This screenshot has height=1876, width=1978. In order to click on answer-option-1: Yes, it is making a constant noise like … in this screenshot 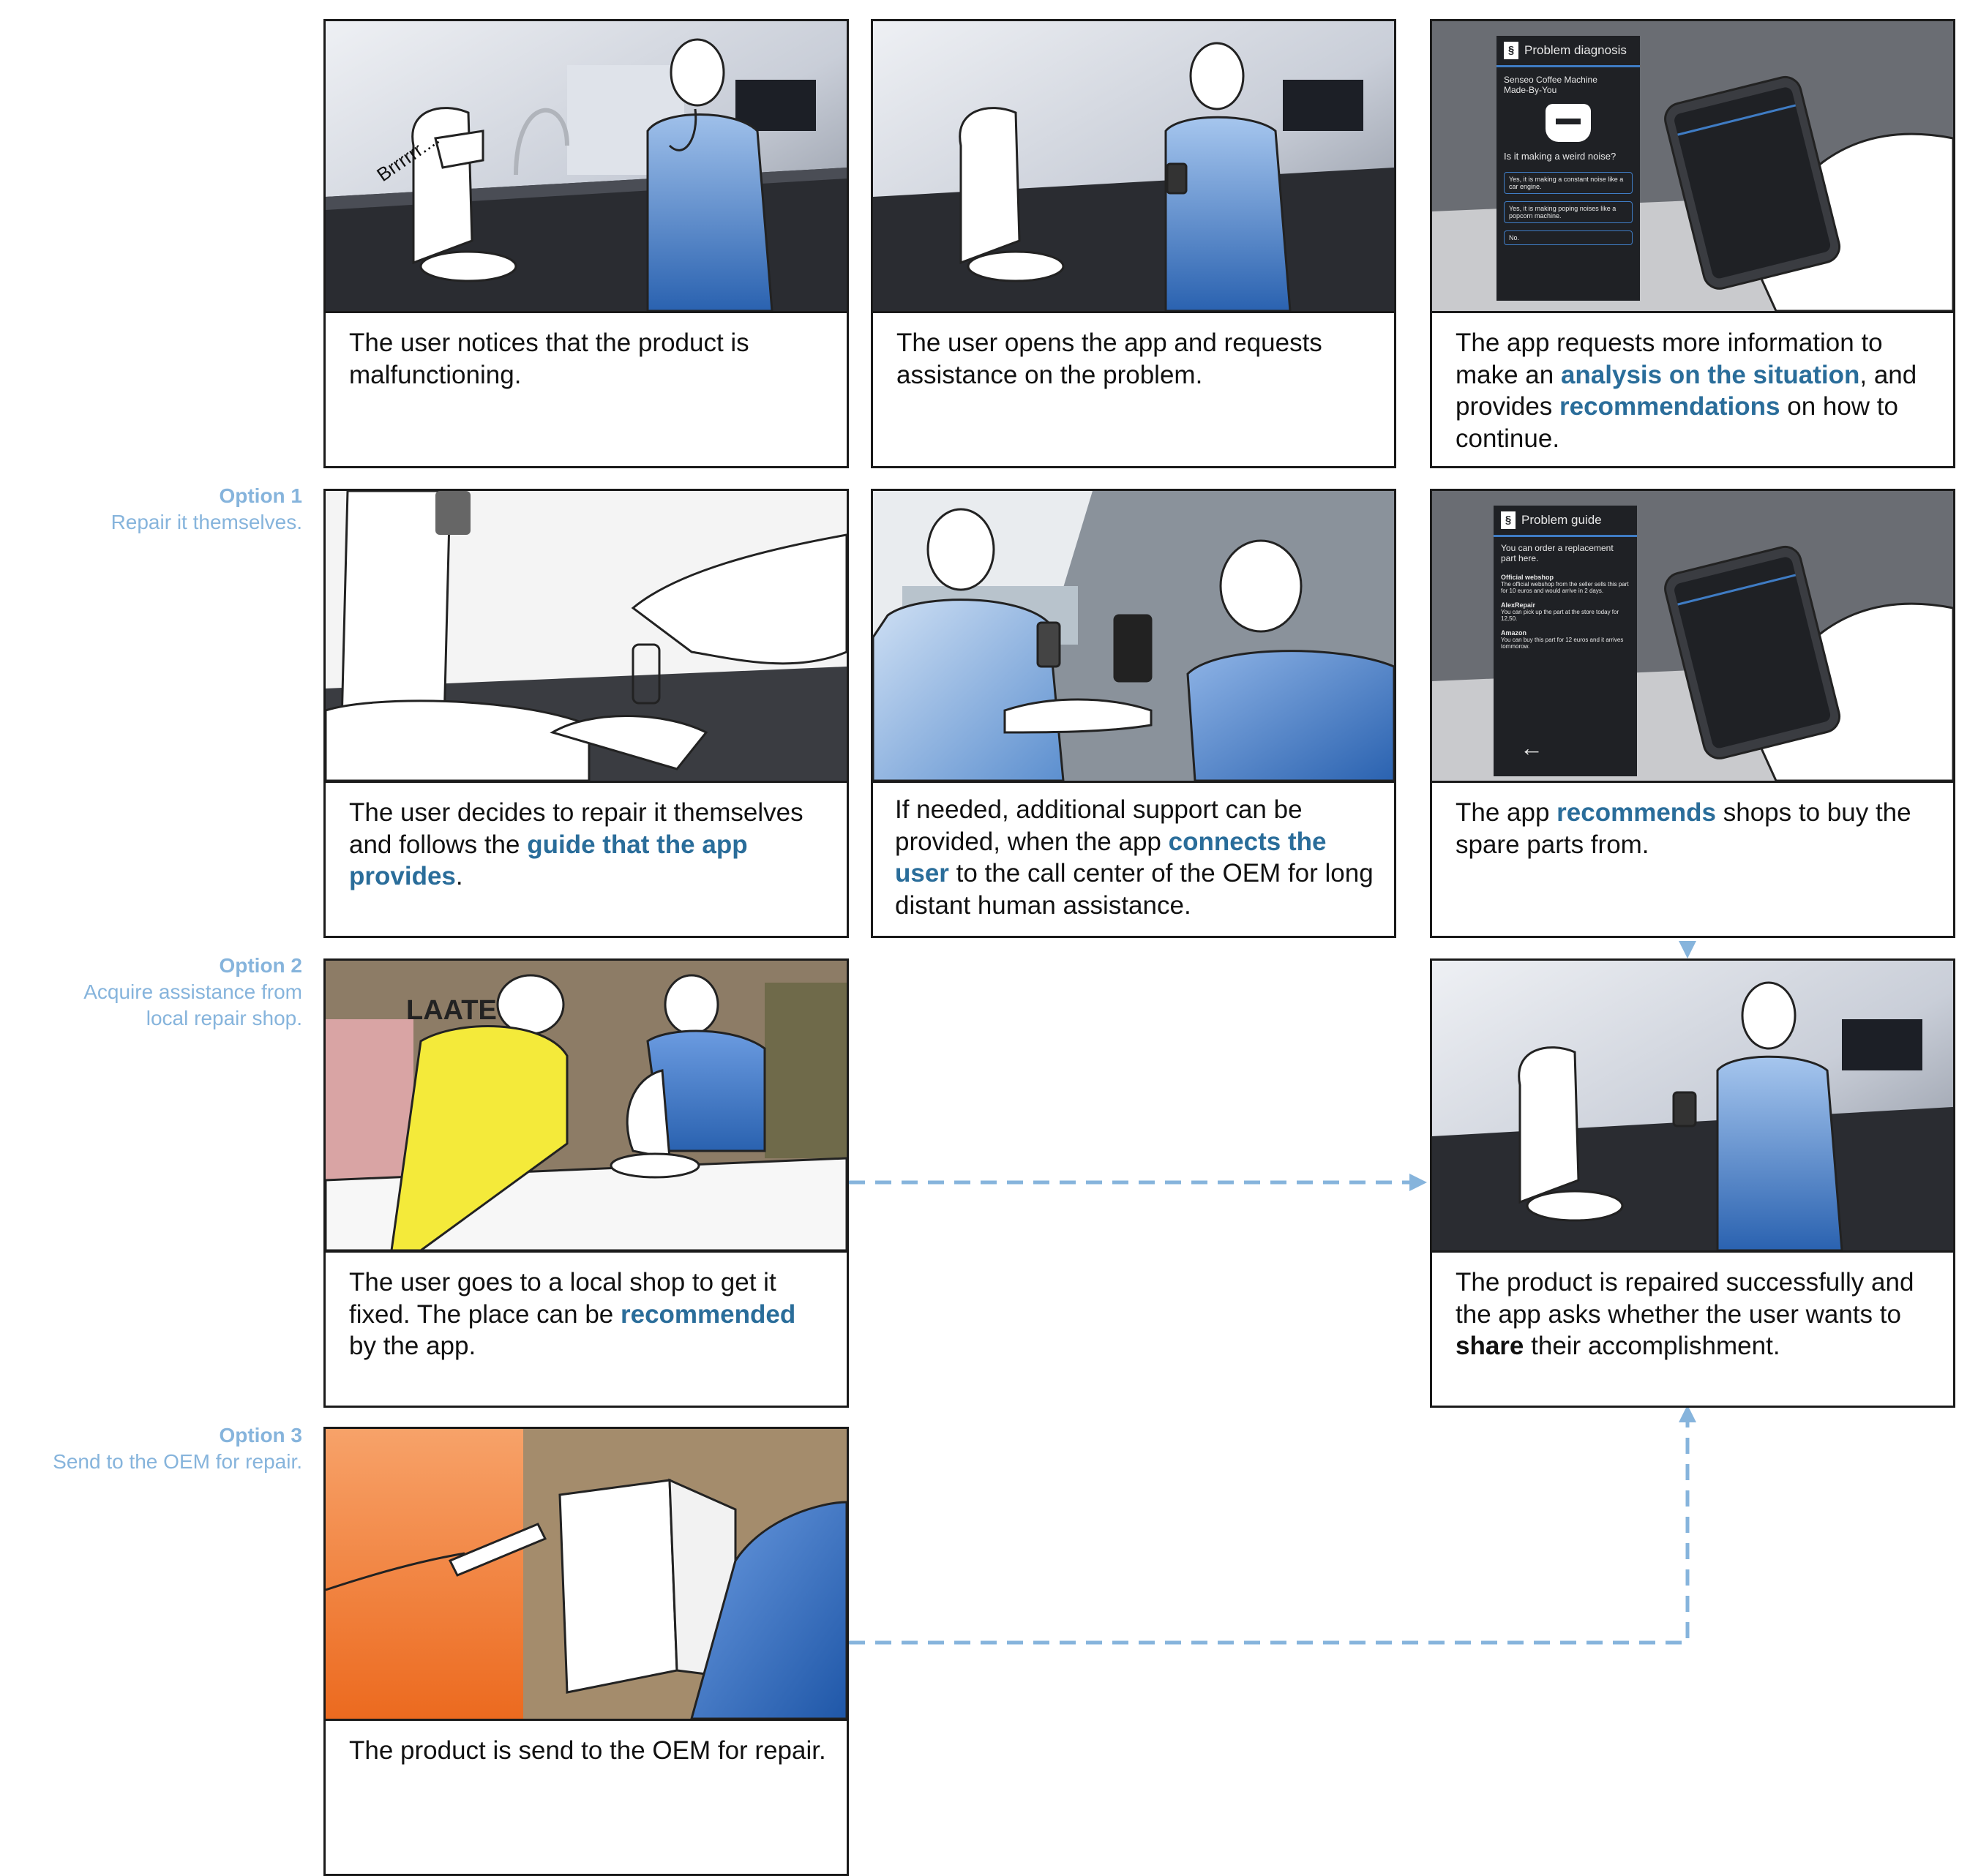, I will do `click(1568, 183)`.